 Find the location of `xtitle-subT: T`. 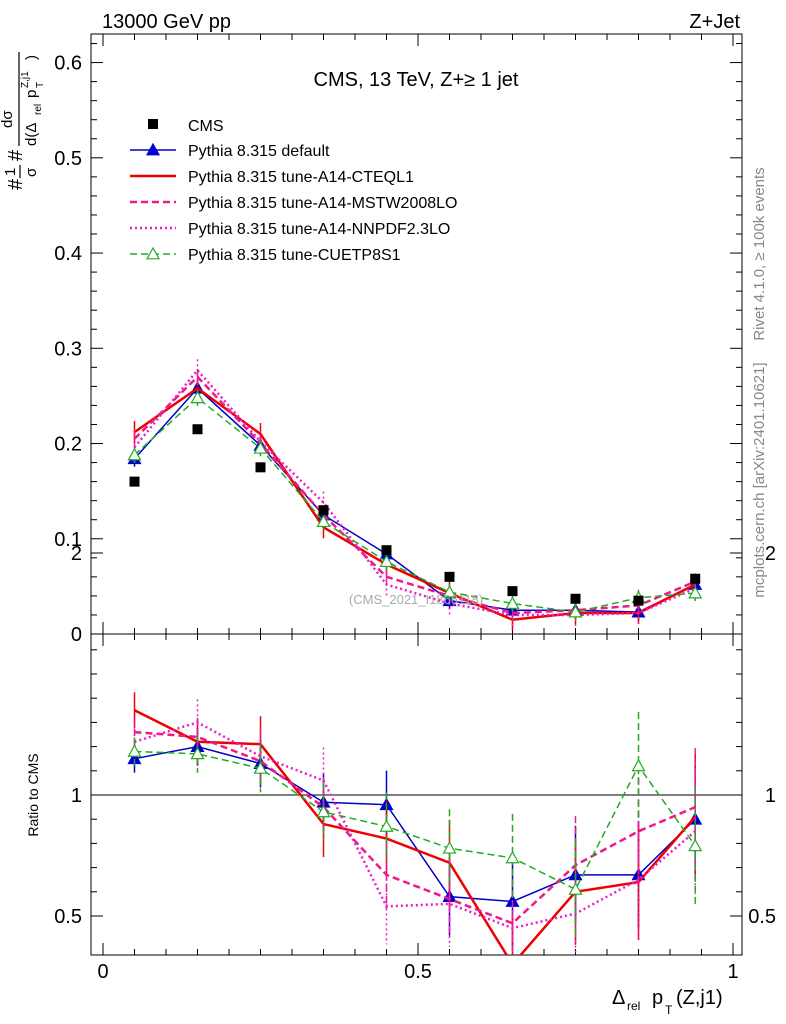

xtitle-subT: T is located at coordinates (669, 1010).